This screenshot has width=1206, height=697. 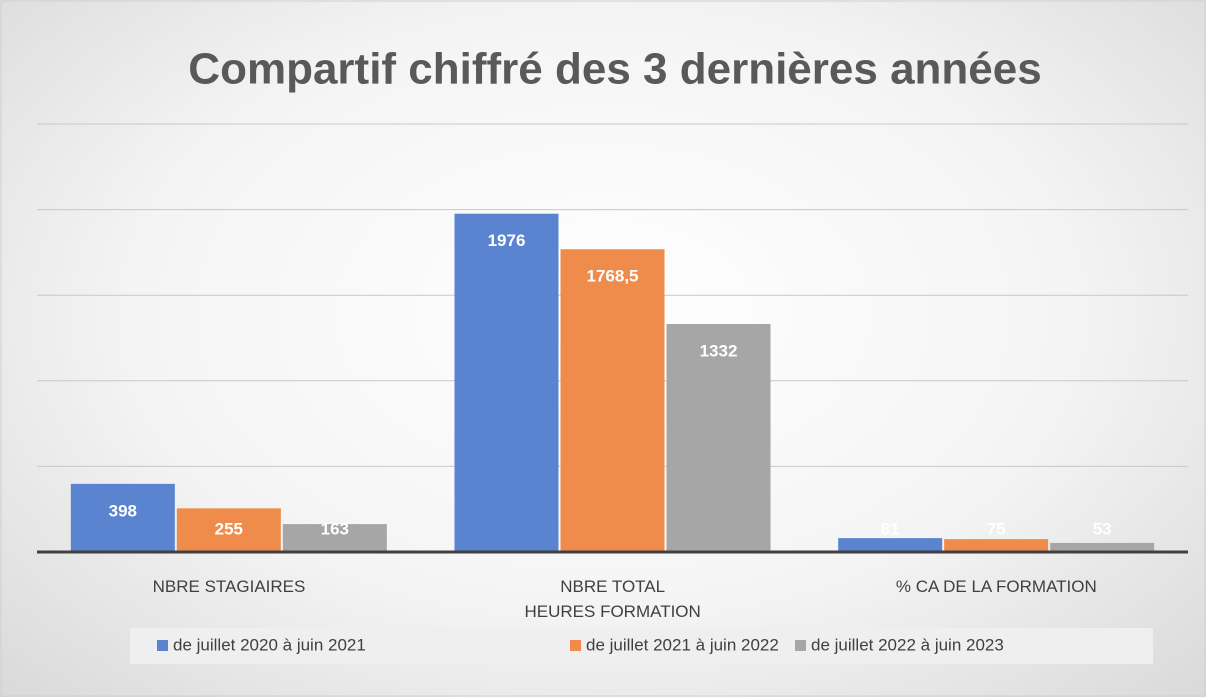 I want to click on value-label: 255, so click(x=229, y=528).